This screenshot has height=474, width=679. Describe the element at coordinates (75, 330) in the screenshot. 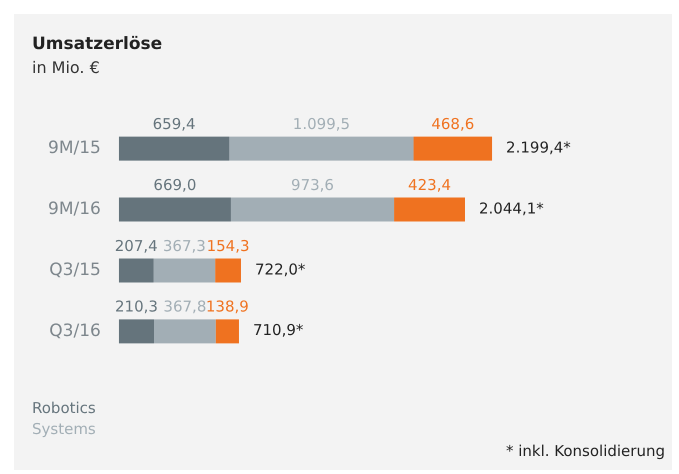

I see `y-tick-label: Q3/16` at that location.